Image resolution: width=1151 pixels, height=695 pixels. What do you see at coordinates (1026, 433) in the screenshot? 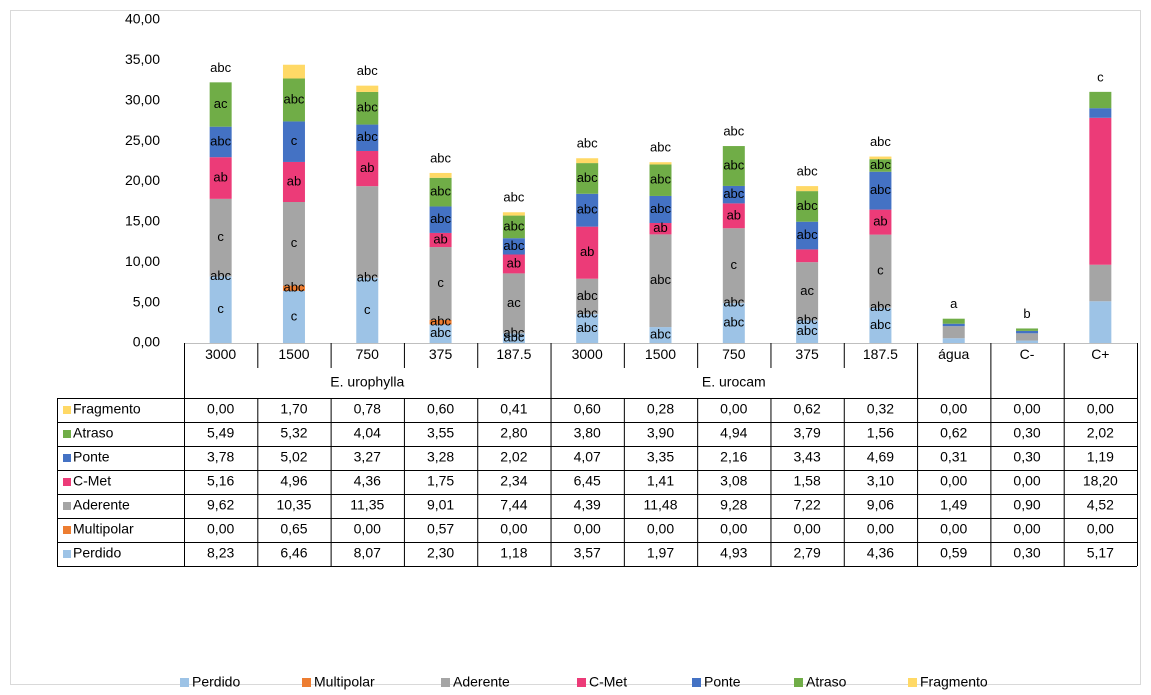
I see `table-value: 0,30` at bounding box center [1026, 433].